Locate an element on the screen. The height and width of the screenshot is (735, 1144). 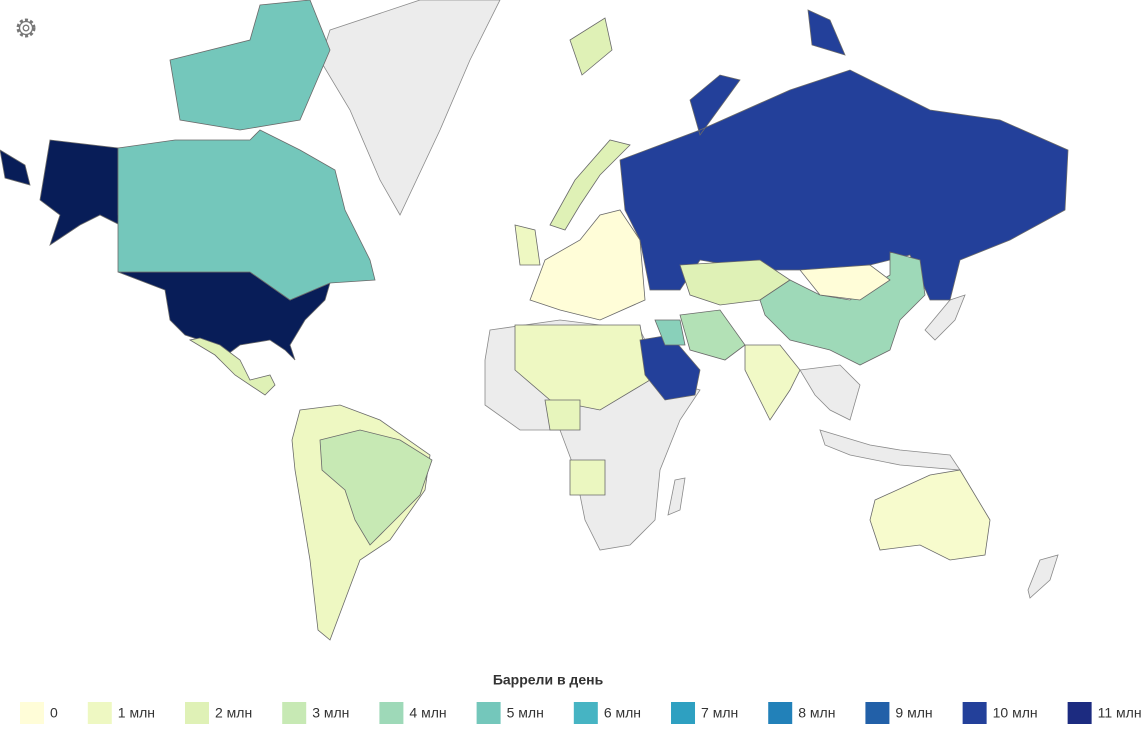
legend-title: Баррели в день is located at coordinates (548, 680).